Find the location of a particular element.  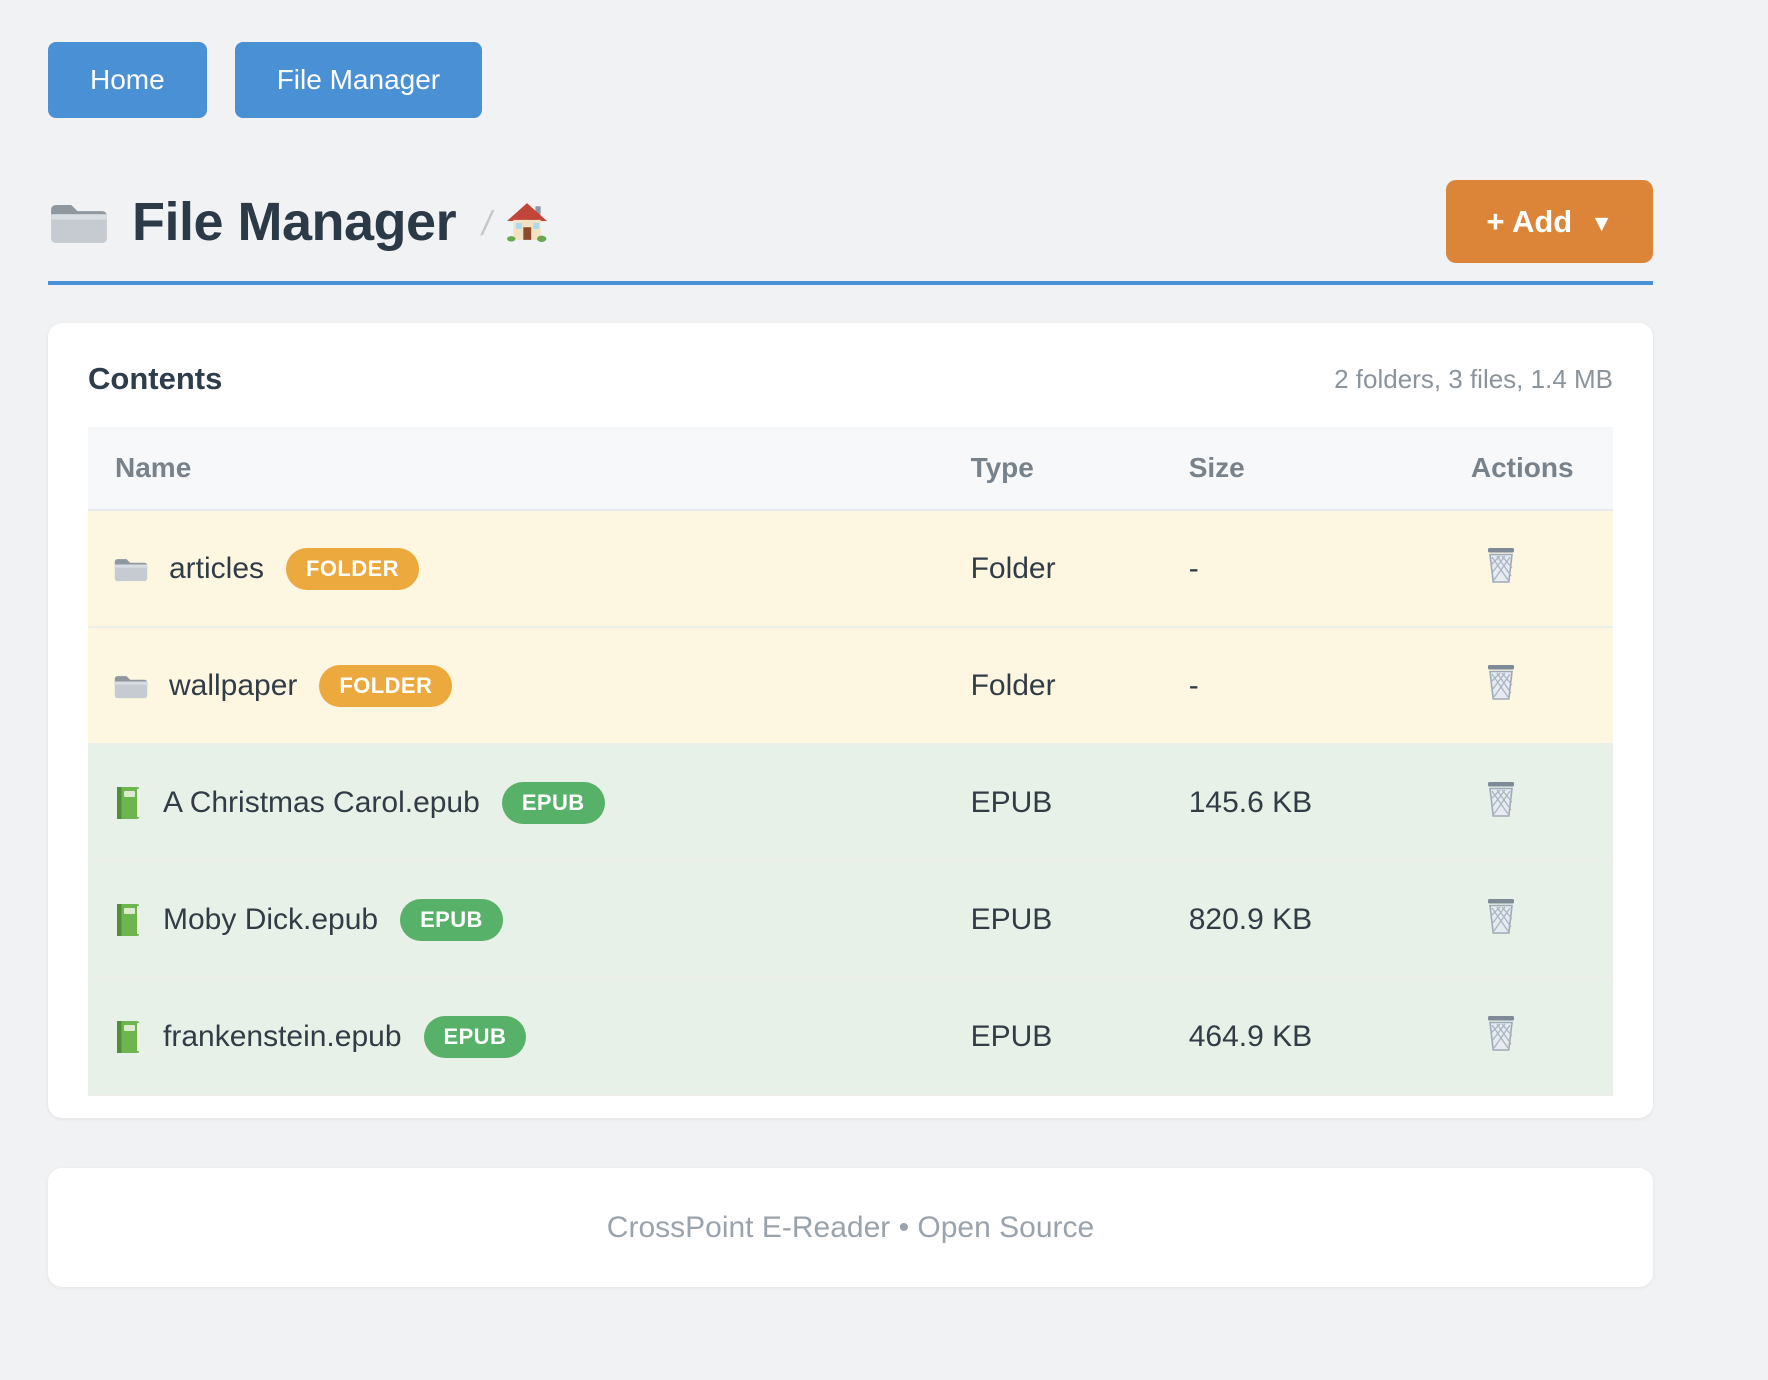

table-row: wallpaper FOLDER Folder - is located at coordinates (850, 685).